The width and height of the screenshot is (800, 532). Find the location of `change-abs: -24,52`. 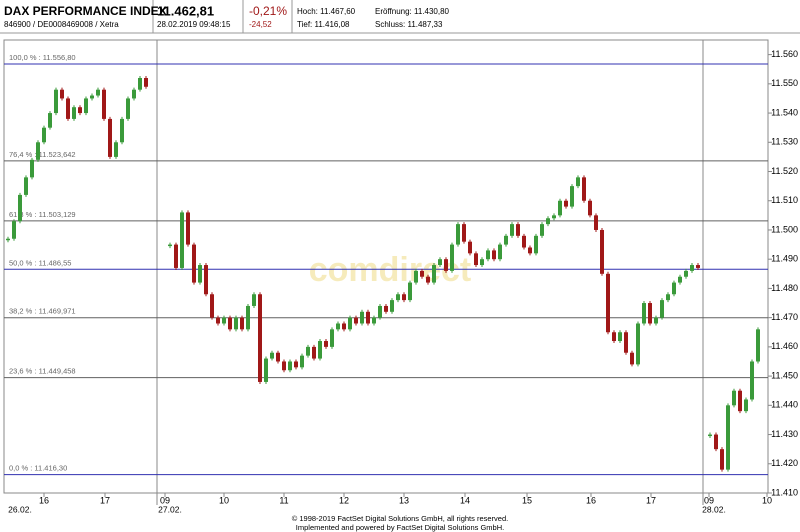

change-abs: -24,52 is located at coordinates (260, 24).